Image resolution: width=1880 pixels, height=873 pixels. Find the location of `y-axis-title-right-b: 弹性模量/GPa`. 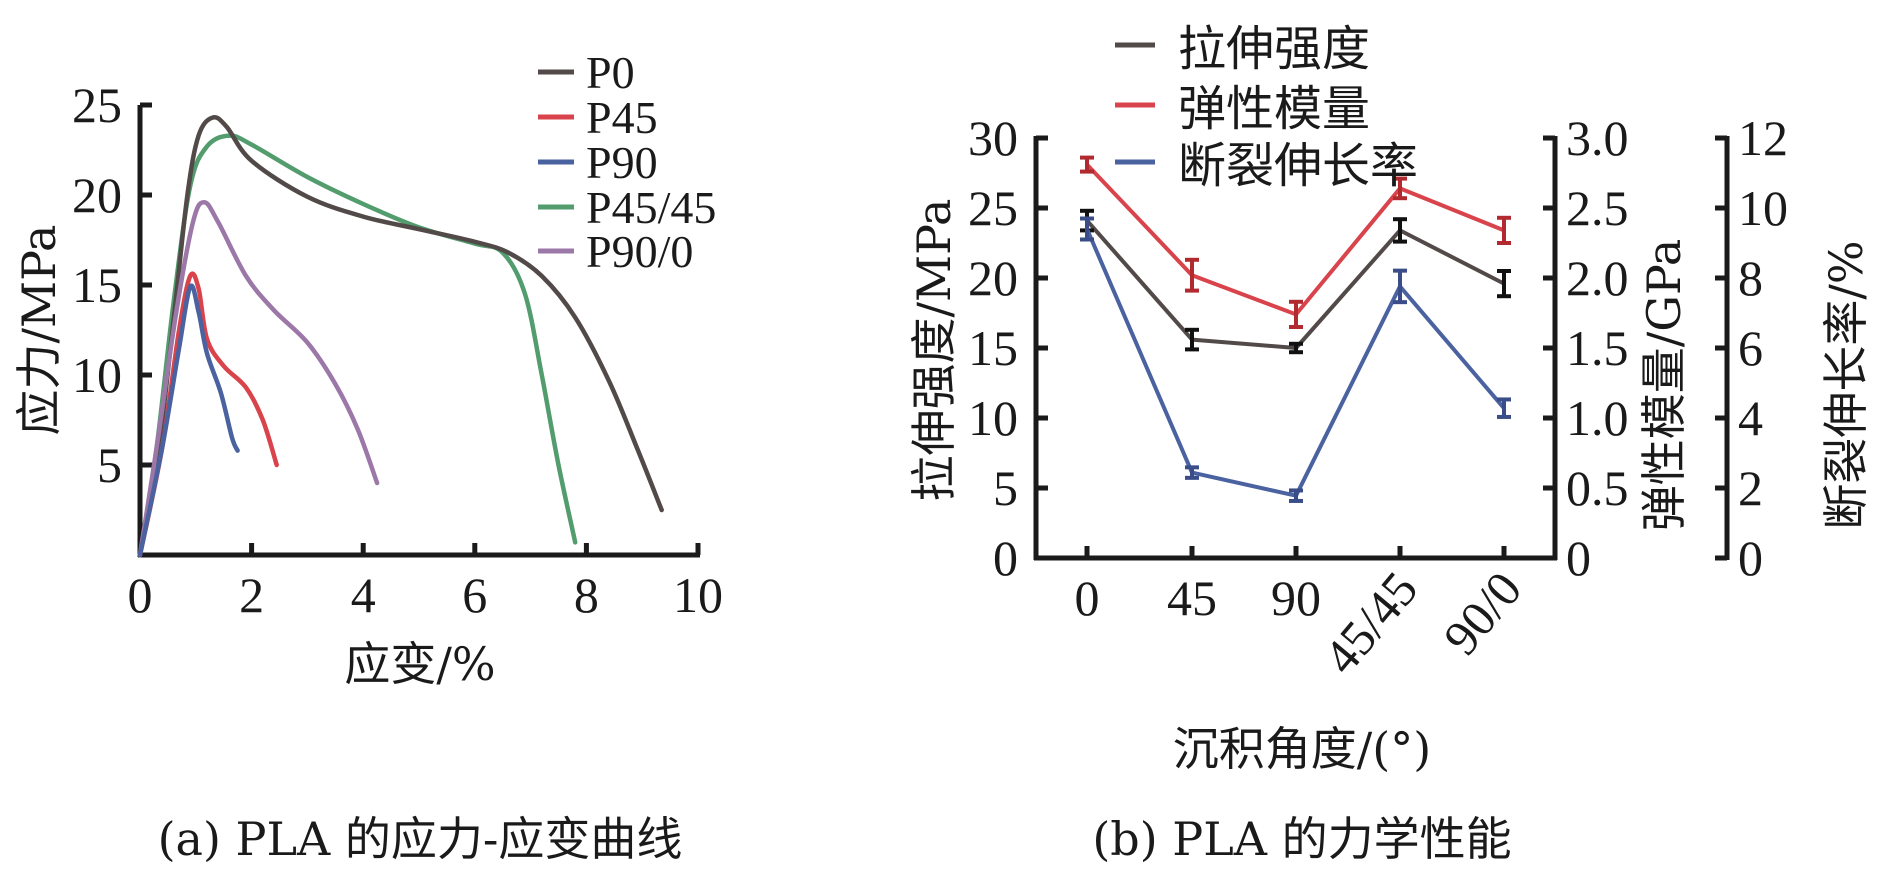

y-axis-title-right-b: 弹性模量/GPa is located at coordinates (1664, 385).